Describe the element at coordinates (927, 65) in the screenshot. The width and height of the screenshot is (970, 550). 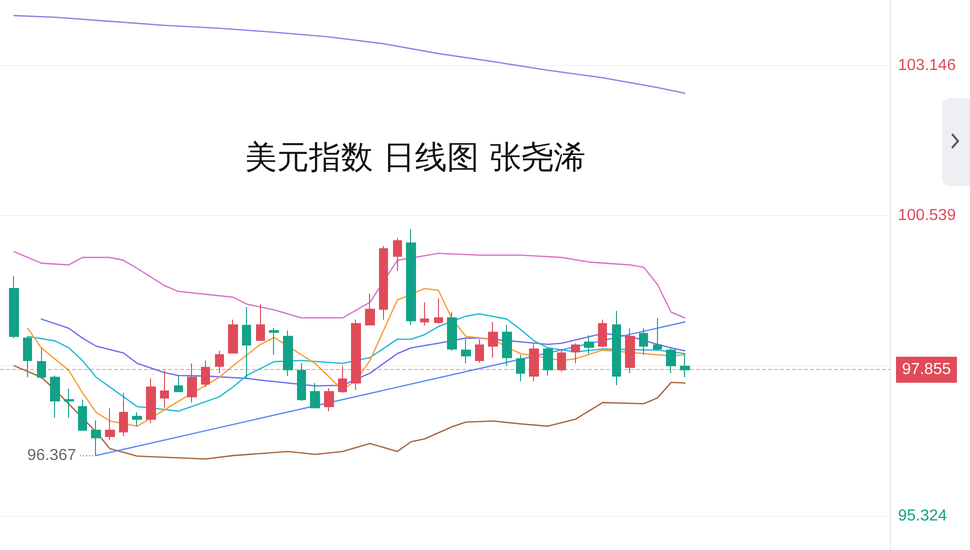
I see `y-tick-label: 103.146` at that location.